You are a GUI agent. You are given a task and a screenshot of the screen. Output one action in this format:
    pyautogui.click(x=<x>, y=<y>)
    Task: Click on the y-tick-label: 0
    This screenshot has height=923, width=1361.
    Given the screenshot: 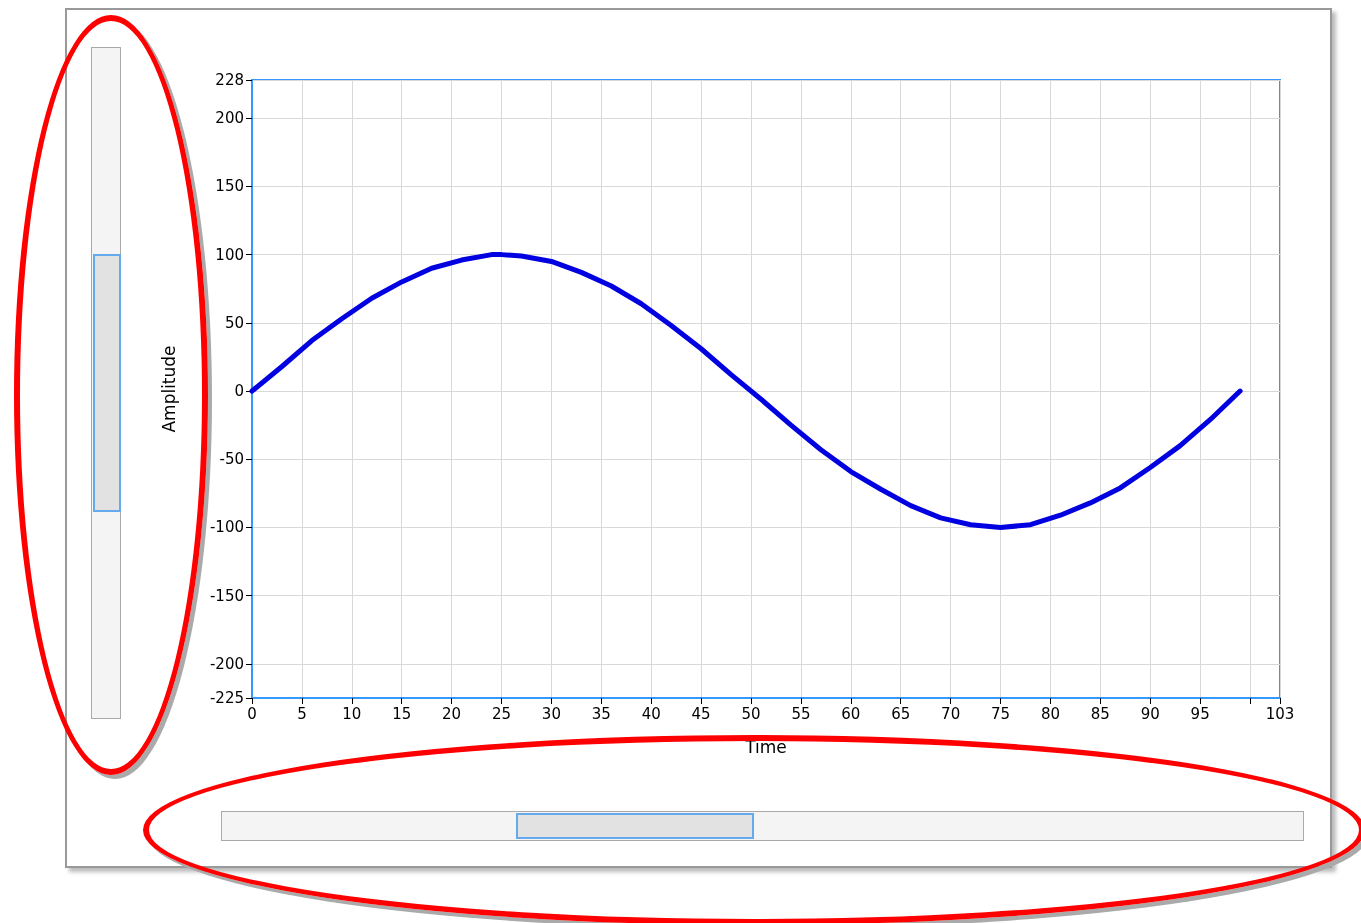 What is the action you would take?
    pyautogui.click(x=239, y=391)
    